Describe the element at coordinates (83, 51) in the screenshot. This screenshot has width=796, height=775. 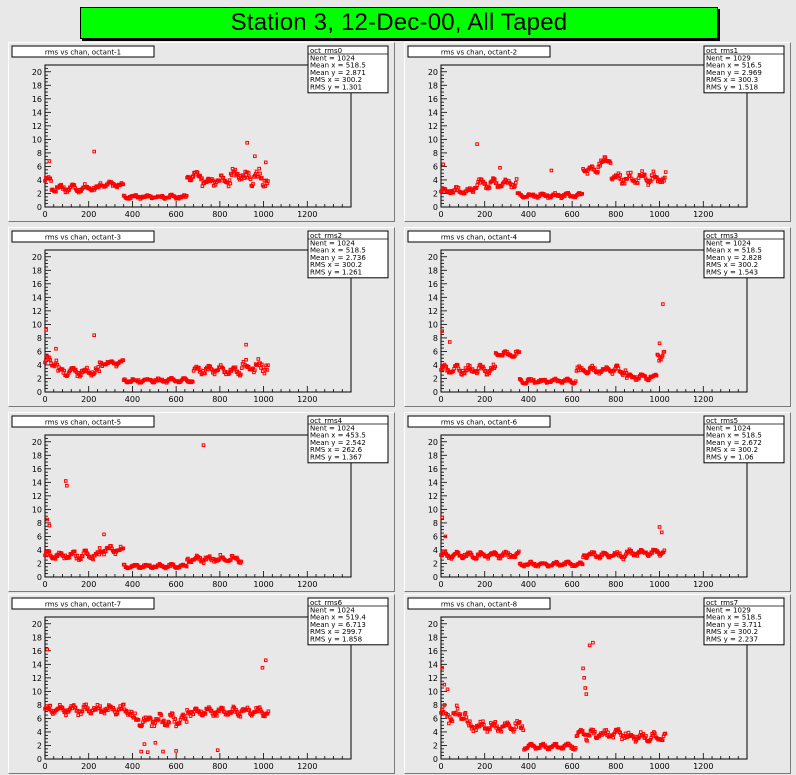
I see `chart-title-box: rms vs chan, octant-1` at that location.